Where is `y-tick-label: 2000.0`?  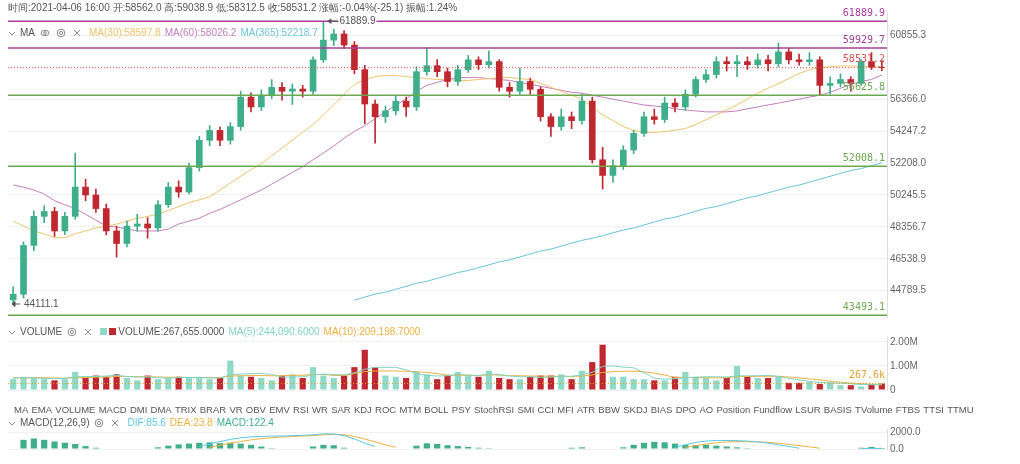 y-tick-label: 2000.0 is located at coordinates (906, 432).